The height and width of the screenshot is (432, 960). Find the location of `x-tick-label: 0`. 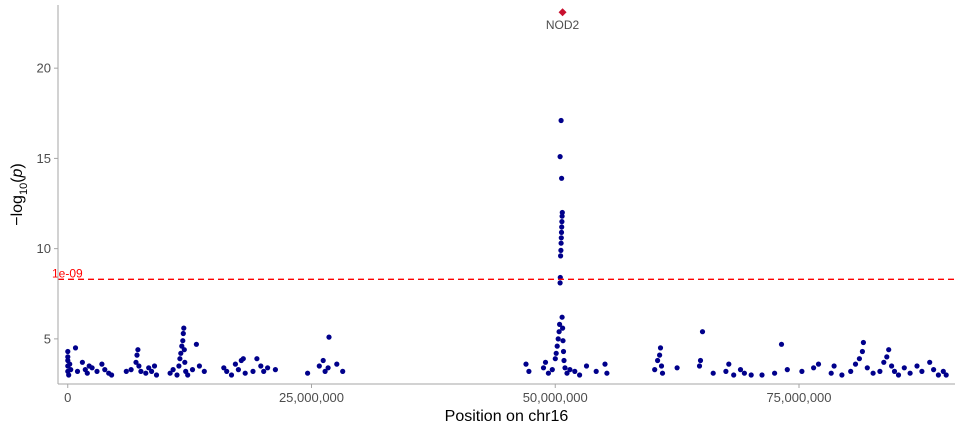

x-tick-label: 0 is located at coordinates (67, 397).